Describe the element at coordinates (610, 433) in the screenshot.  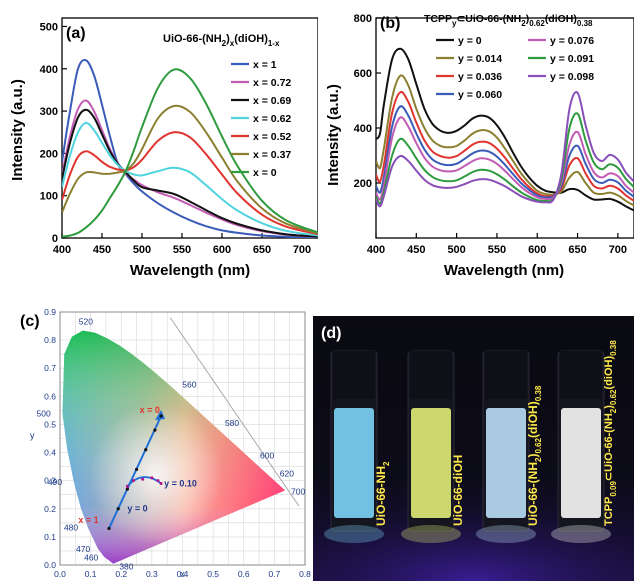
I see `vial-3-label: TCPP0.09⊂UiO-66-(NH2)0.62(diOH)0.38` at that location.